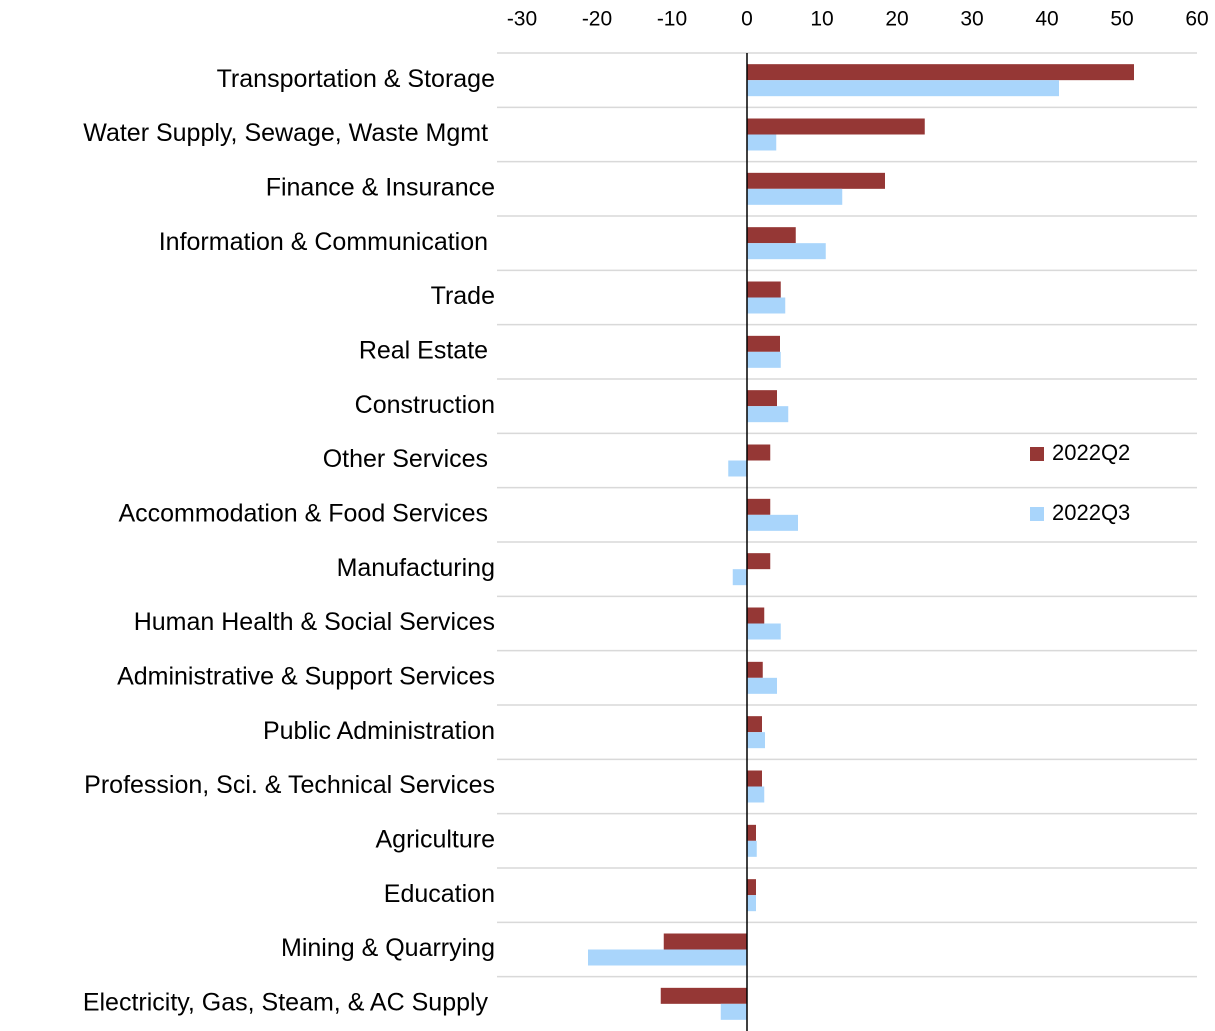 This screenshot has height=1031, width=1215. Describe the element at coordinates (821, 19) in the screenshot. I see `x-tick-label: 10` at that location.